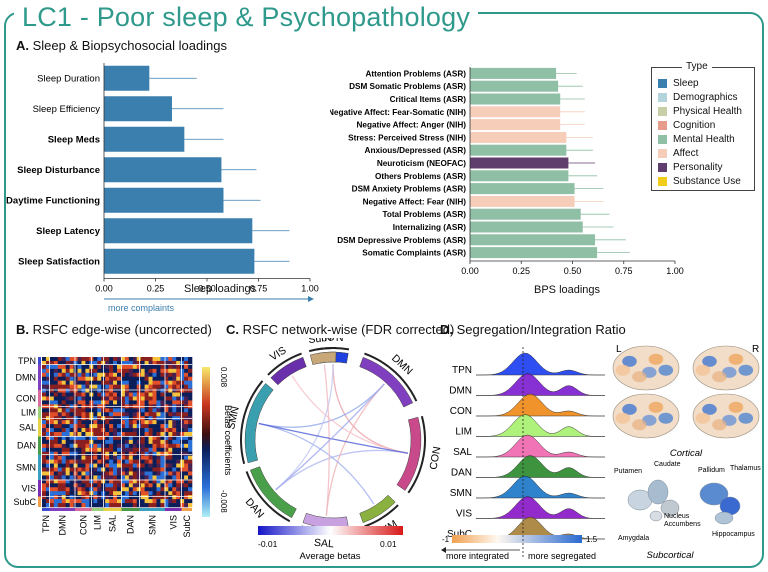 The width and height of the screenshot is (768, 572). What do you see at coordinates (646, 368) in the screenshot?
I see `brain-left-lateral` at bounding box center [646, 368].